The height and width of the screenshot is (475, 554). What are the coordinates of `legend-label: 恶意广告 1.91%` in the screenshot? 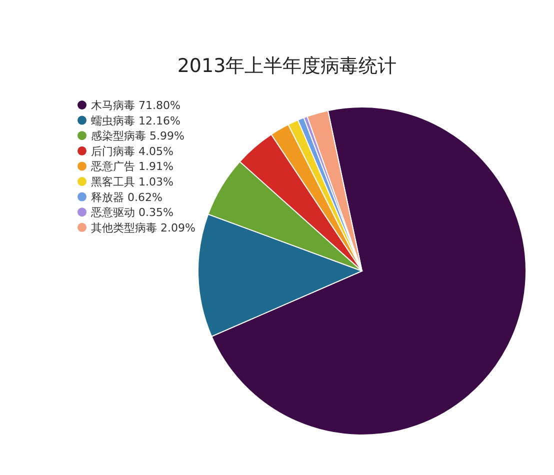 It's located at (132, 167).